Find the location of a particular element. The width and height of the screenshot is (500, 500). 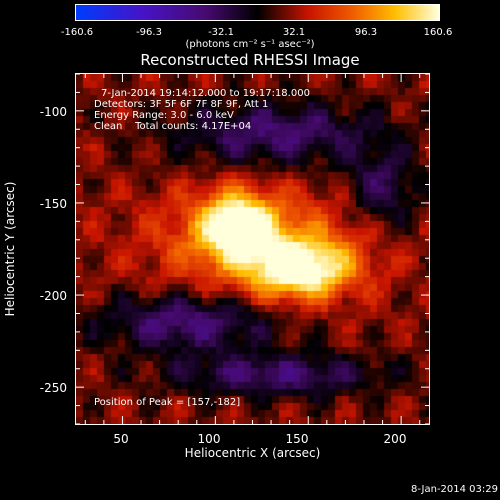

x-axis-label: Heliocentric X (arcsec) is located at coordinates (252, 453).